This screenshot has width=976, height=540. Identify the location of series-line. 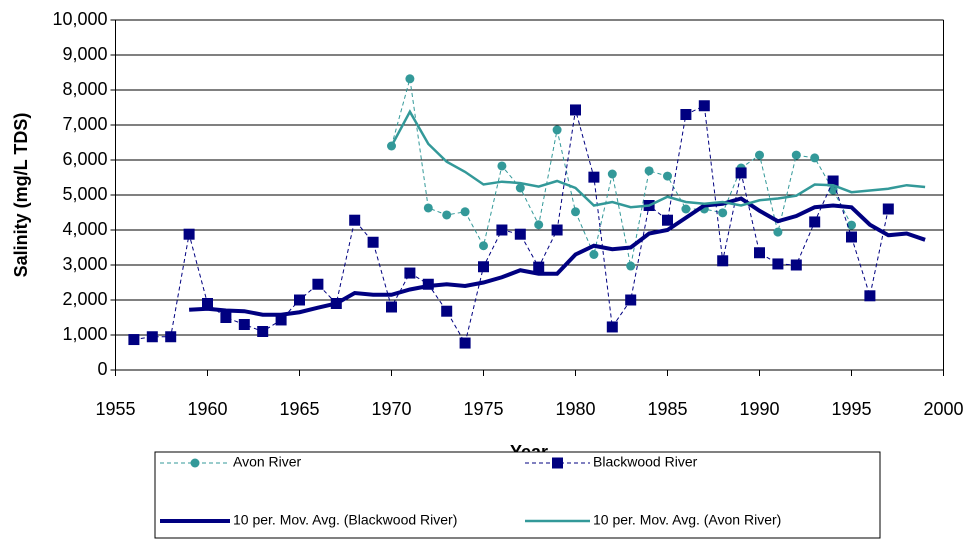
(658, 159).